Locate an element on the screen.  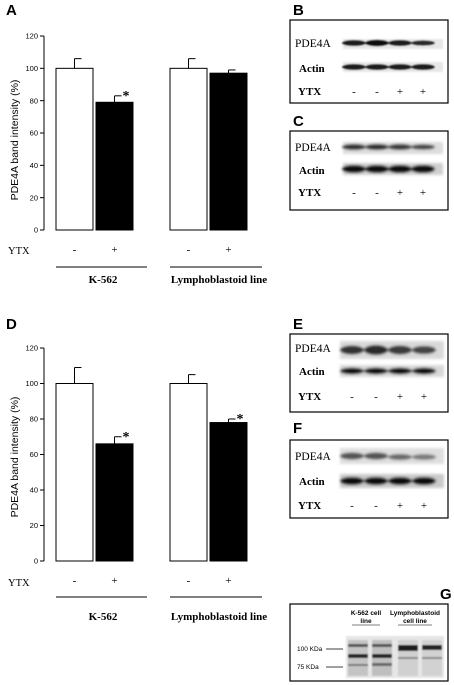
blot-f-bands is located at coordinates (392, 468).